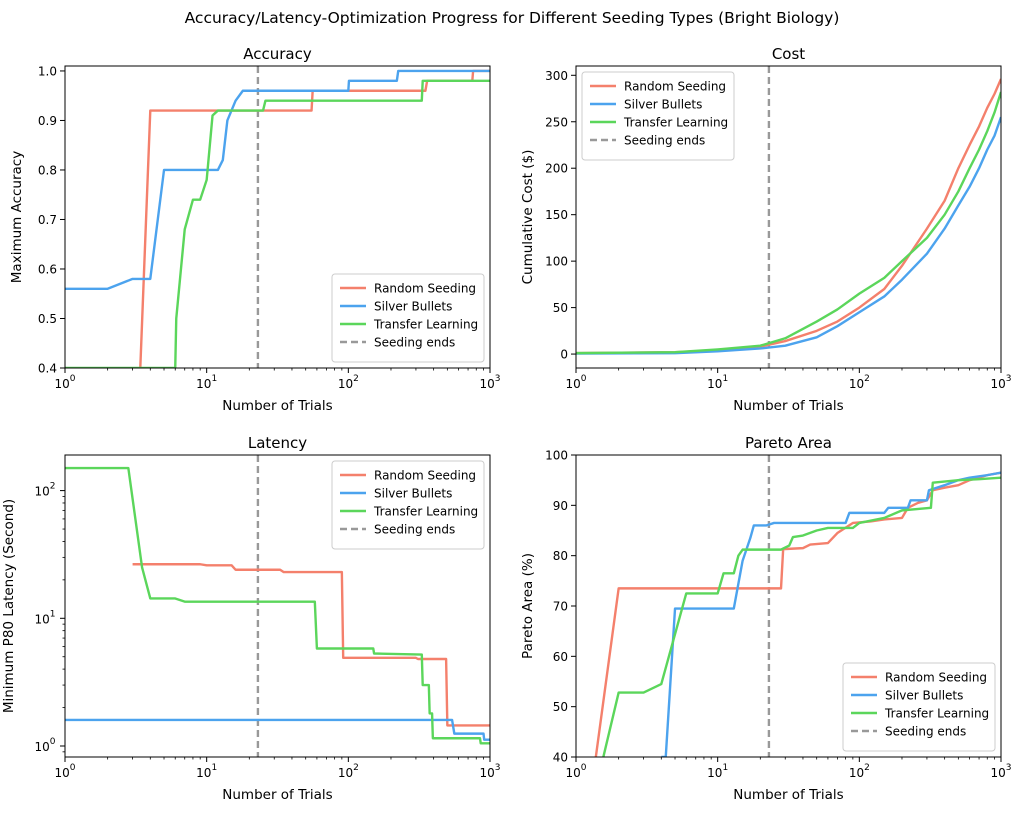 Image resolution: width=1024 pixels, height=813 pixels. What do you see at coordinates (53, 487) in the screenshot?
I see `y-tick-label-exponent: 2` at bounding box center [53, 487].